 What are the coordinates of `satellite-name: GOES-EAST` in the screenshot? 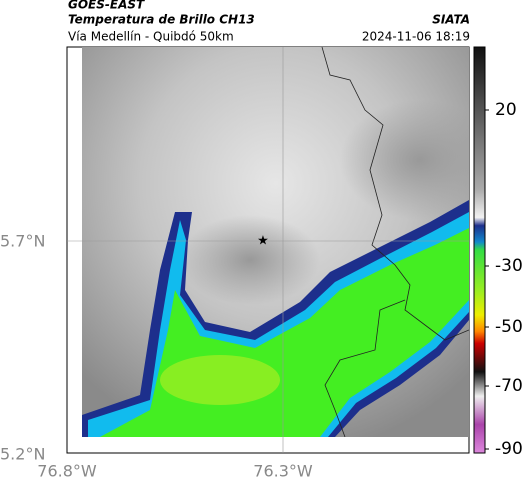 It's located at (106, 6).